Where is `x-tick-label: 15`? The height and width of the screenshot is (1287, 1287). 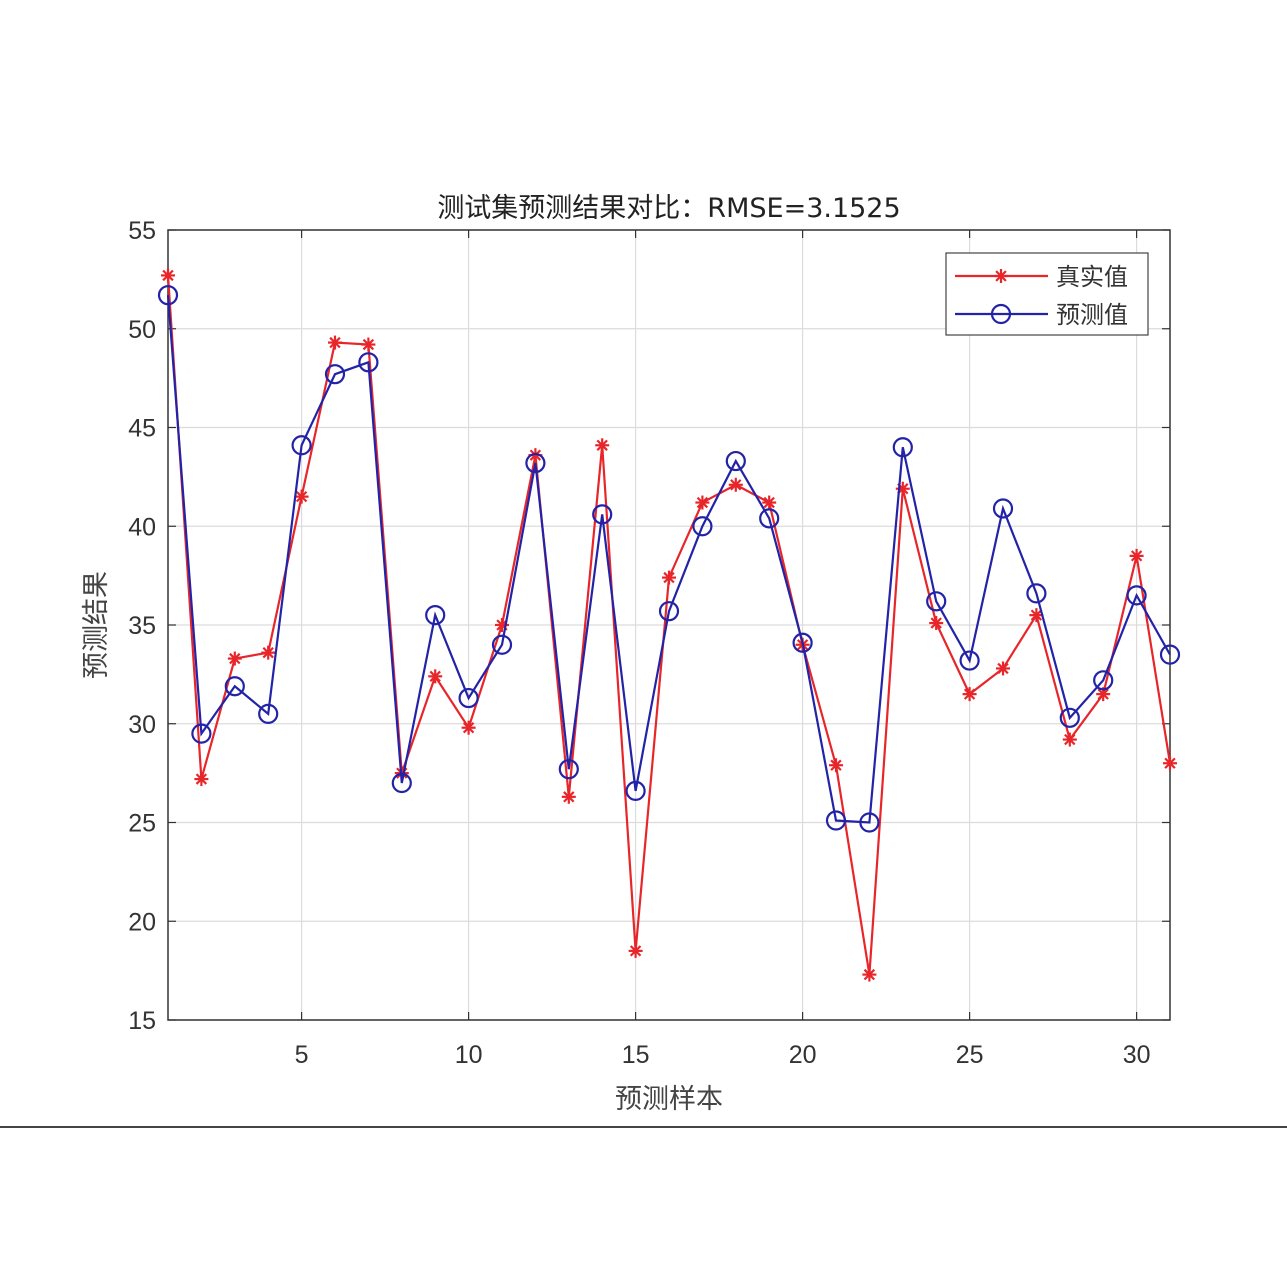
x-tick-label: 15 is located at coordinates (636, 1055).